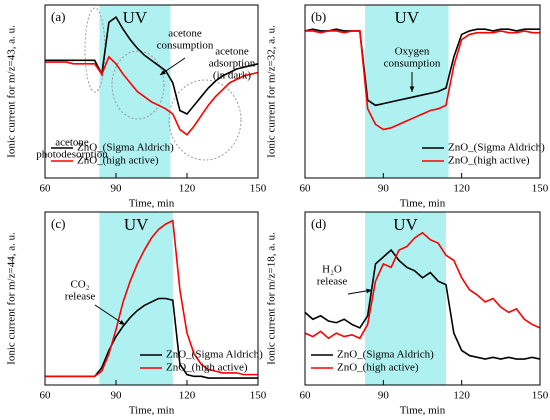 This screenshot has height=420, width=550. I want to click on annotation: Oxygen, so click(412, 52).